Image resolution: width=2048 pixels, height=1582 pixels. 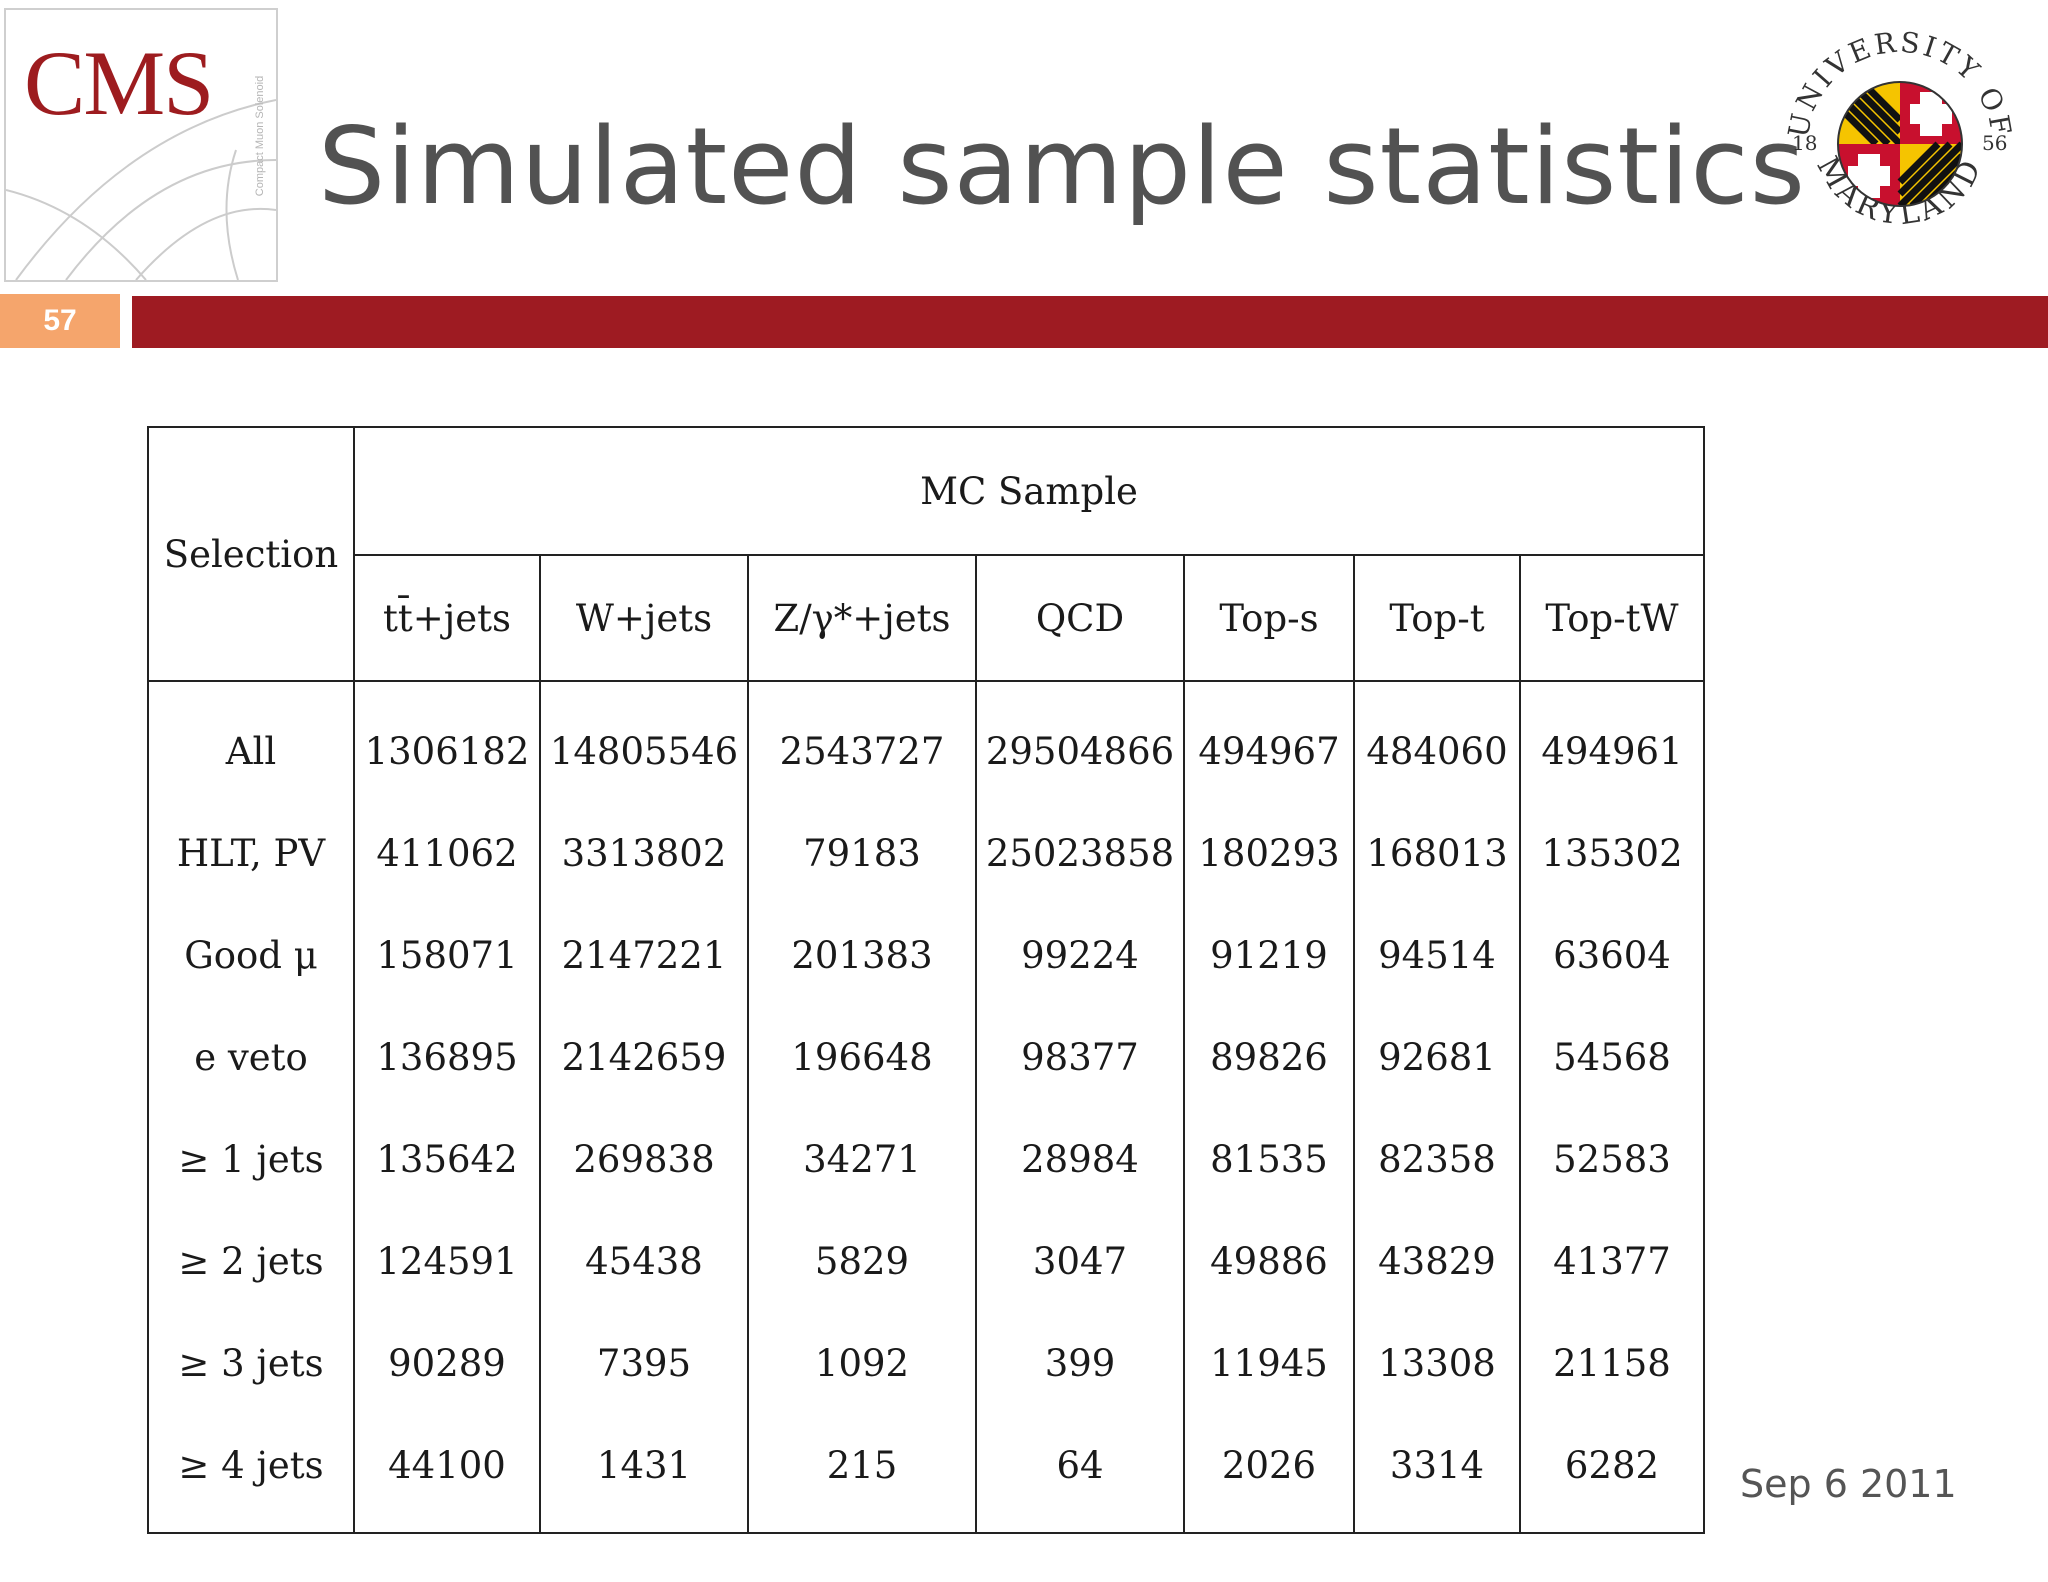 What do you see at coordinates (1437, 1363) in the screenshot?
I see `table-cell: 13308` at bounding box center [1437, 1363].